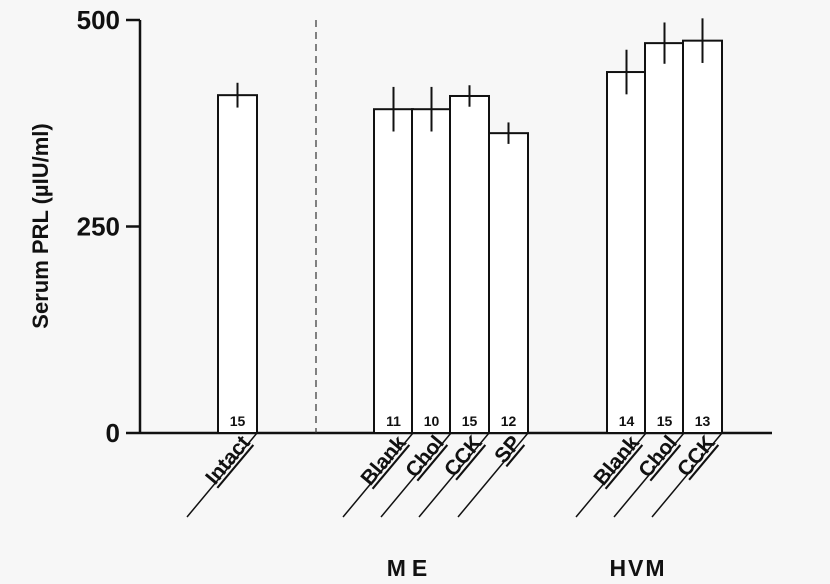 The image size is (830, 584). I want to click on y-axis-label: Serum PRL (µIU/ml), so click(40, 225).